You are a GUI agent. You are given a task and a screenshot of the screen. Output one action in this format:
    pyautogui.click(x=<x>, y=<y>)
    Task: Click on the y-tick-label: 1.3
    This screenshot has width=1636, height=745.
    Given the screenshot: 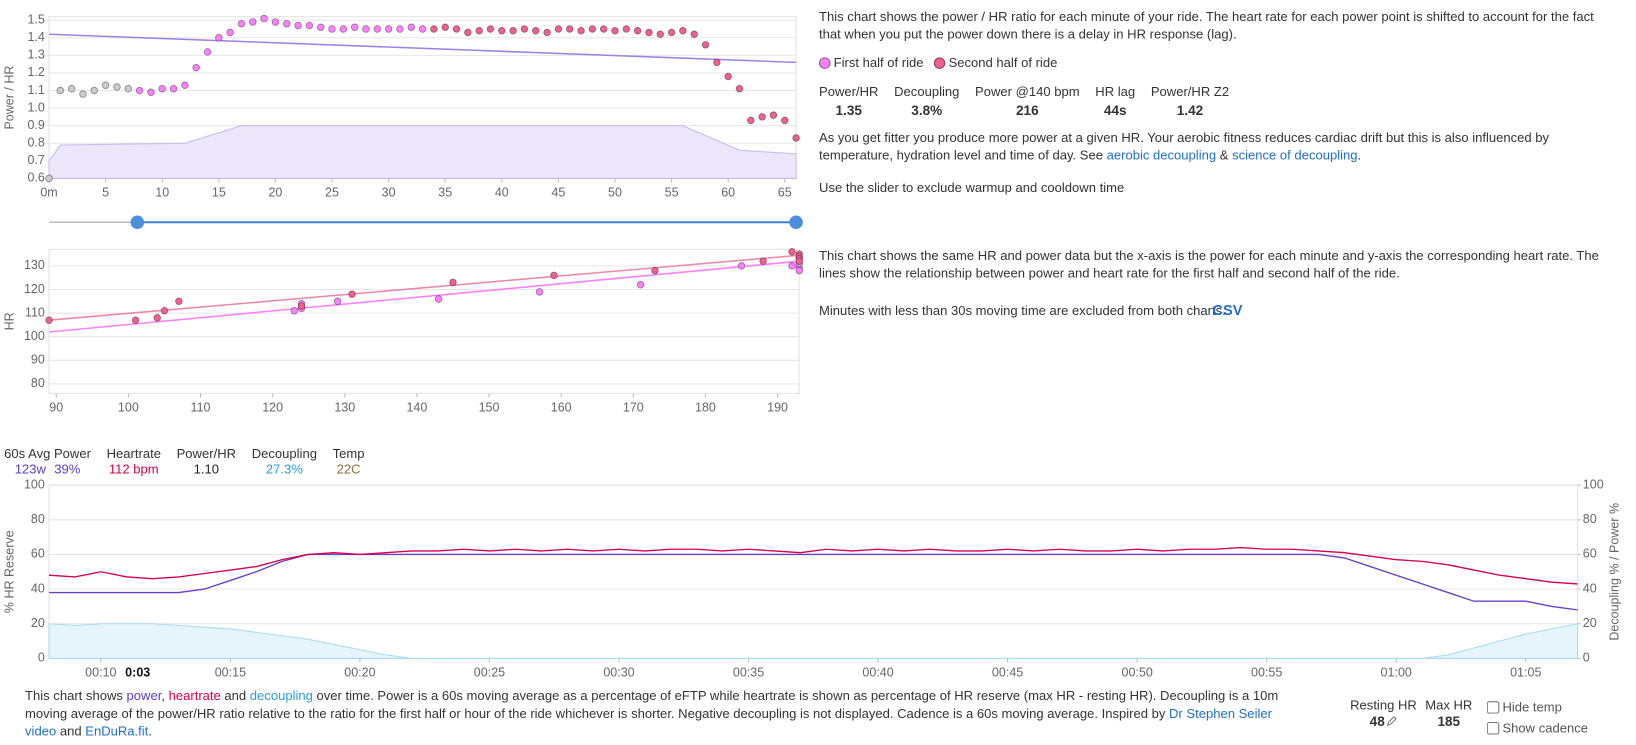 What is the action you would take?
    pyautogui.click(x=35, y=55)
    